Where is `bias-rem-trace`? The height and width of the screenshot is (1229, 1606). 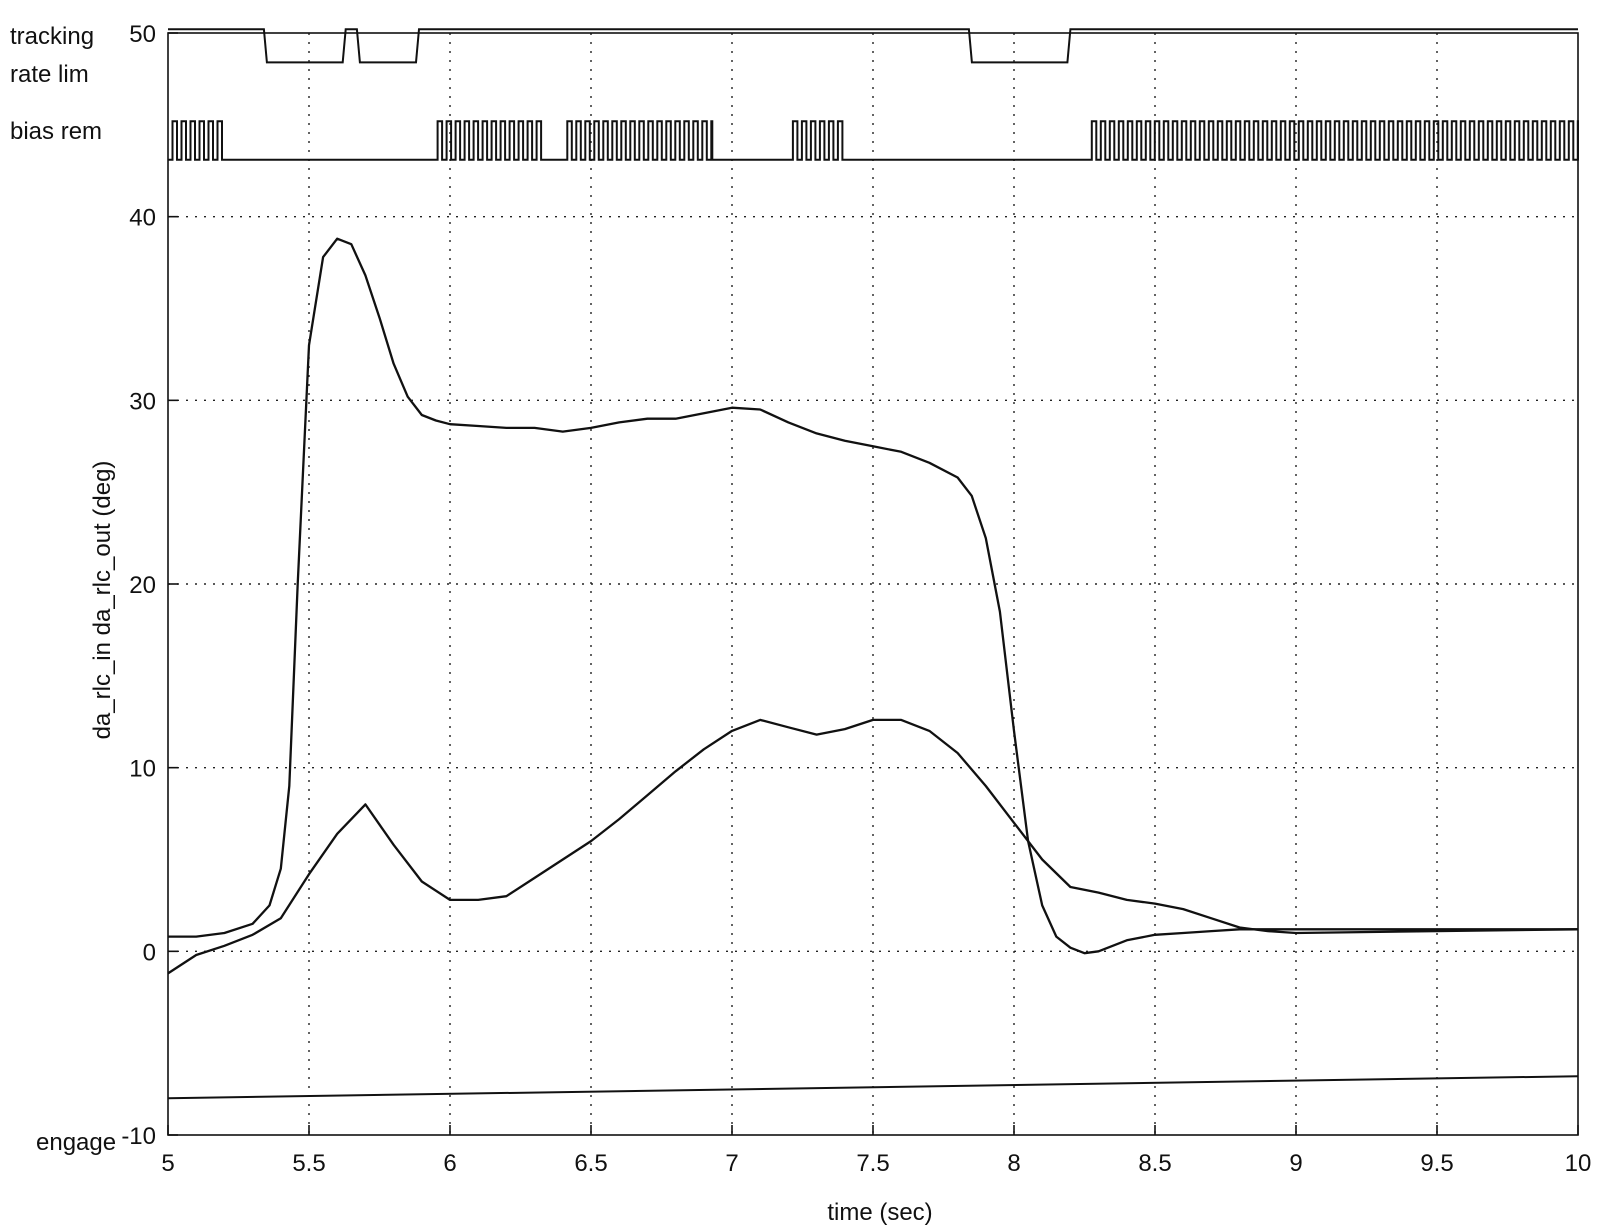
bias-rem-trace is located at coordinates (873, 140).